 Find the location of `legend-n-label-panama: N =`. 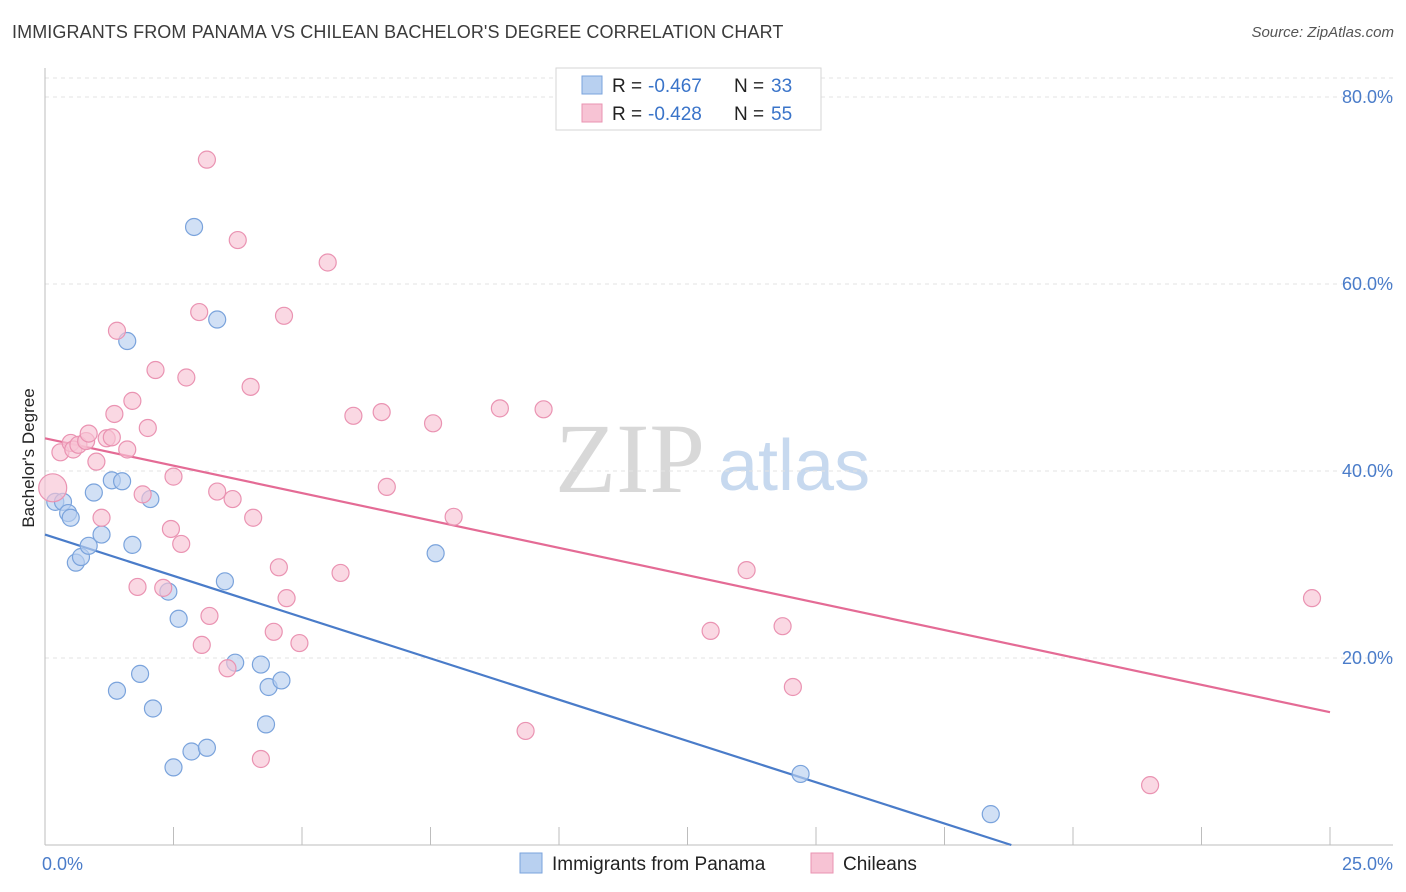

legend-n-label-panama: N = is located at coordinates (749, 86).